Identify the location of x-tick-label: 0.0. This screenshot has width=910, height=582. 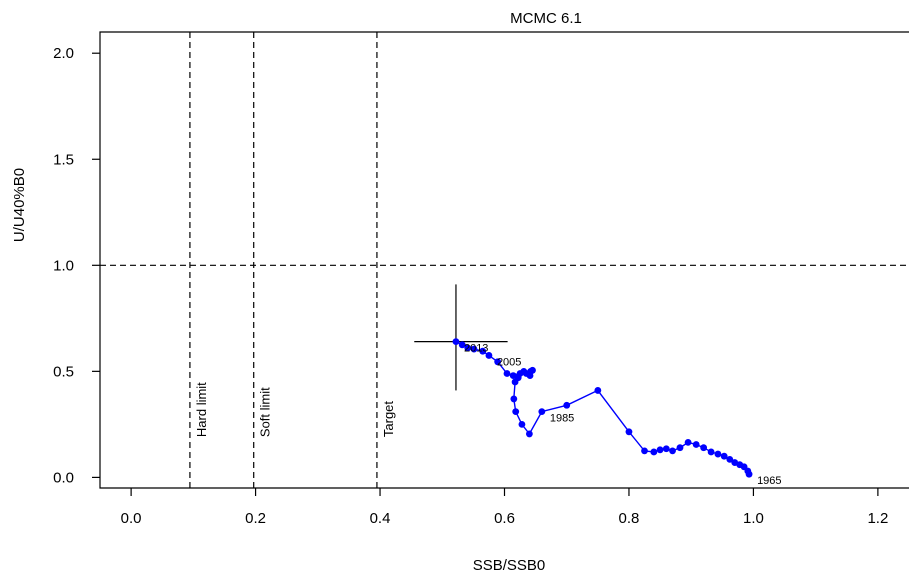
(131, 518).